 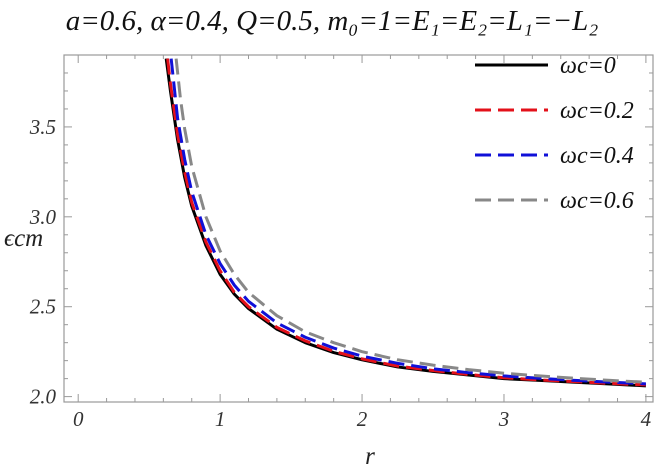 What do you see at coordinates (362, 419) in the screenshot?
I see `x-tick-label: 2` at bounding box center [362, 419].